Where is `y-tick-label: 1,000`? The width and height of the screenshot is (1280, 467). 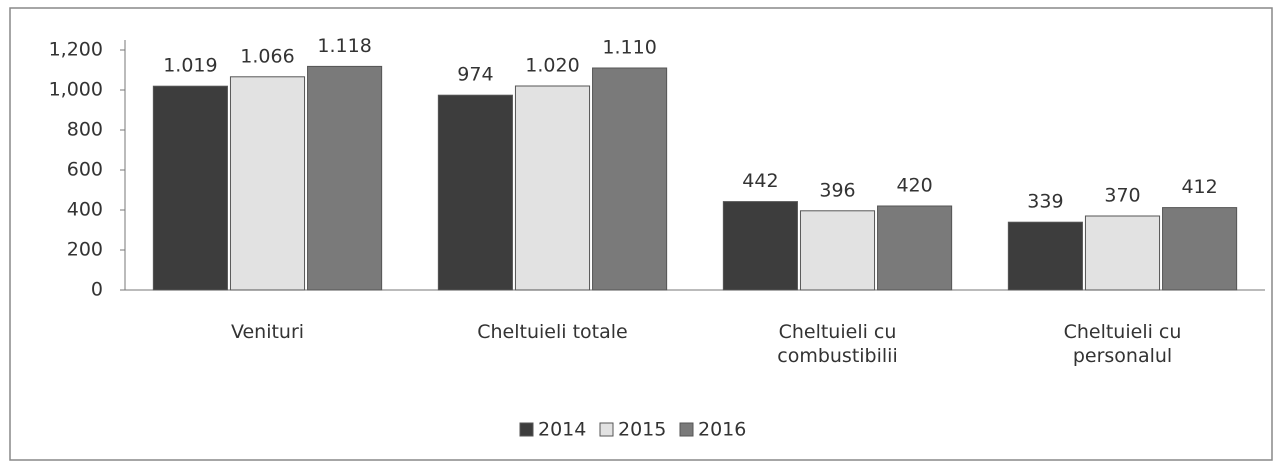
y-tick-label: 1,000 is located at coordinates (76, 90).